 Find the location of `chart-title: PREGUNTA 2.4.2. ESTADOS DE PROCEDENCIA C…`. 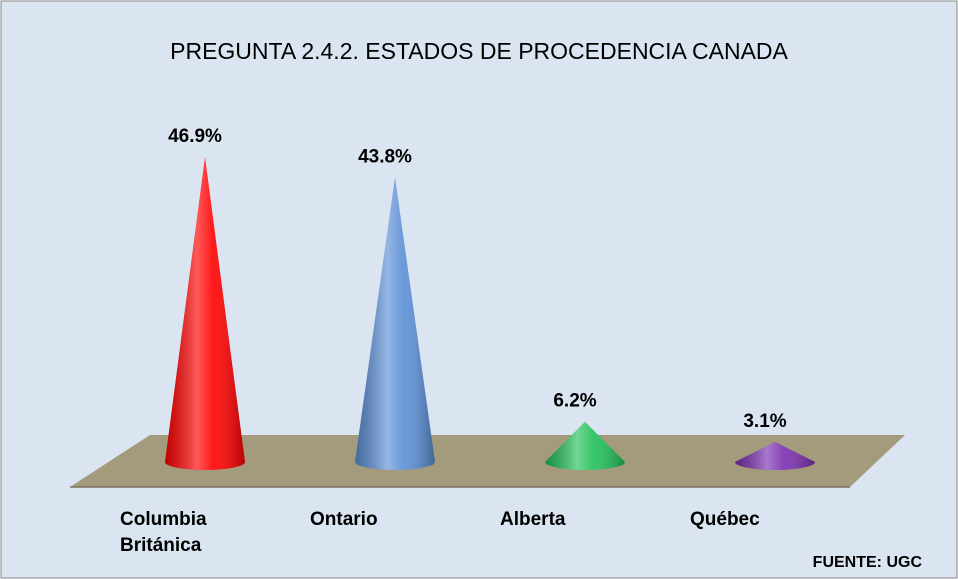

chart-title: PREGUNTA 2.4.2. ESTADOS DE PROCEDENCIA C… is located at coordinates (479, 51).